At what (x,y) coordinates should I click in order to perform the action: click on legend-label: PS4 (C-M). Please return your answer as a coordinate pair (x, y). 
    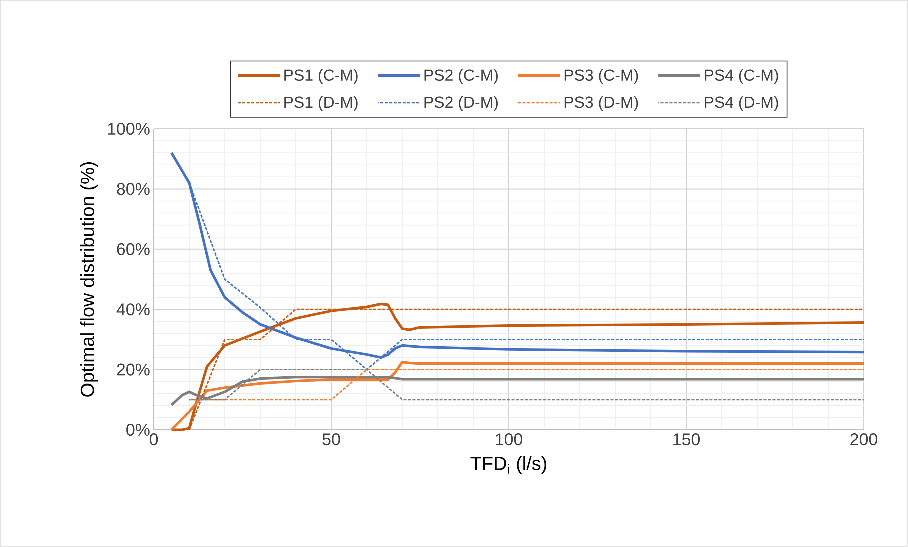
    Looking at the image, I should click on (741, 76).